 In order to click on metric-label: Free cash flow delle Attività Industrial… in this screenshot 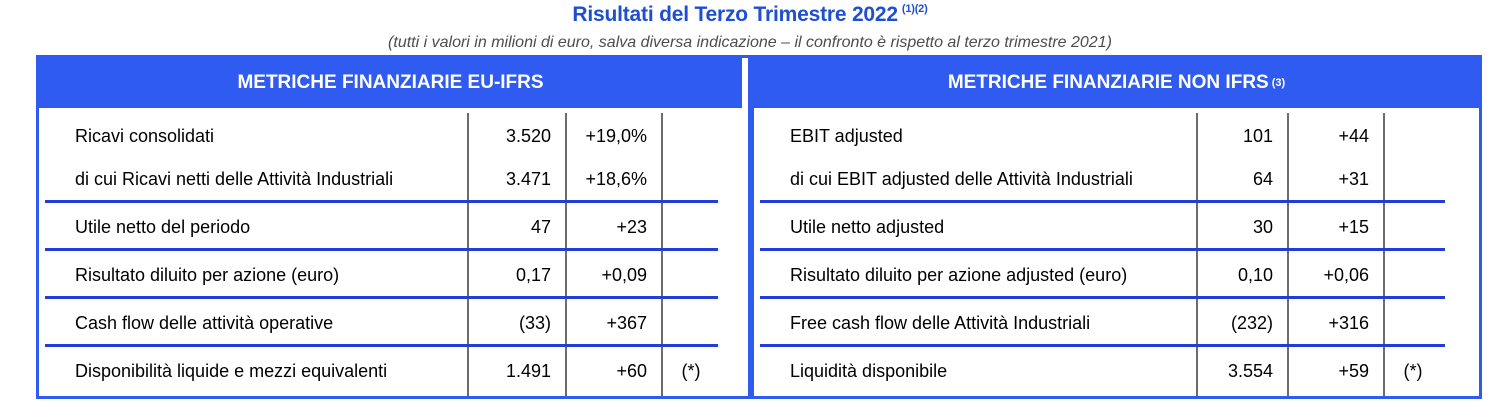, I will do `click(940, 322)`.